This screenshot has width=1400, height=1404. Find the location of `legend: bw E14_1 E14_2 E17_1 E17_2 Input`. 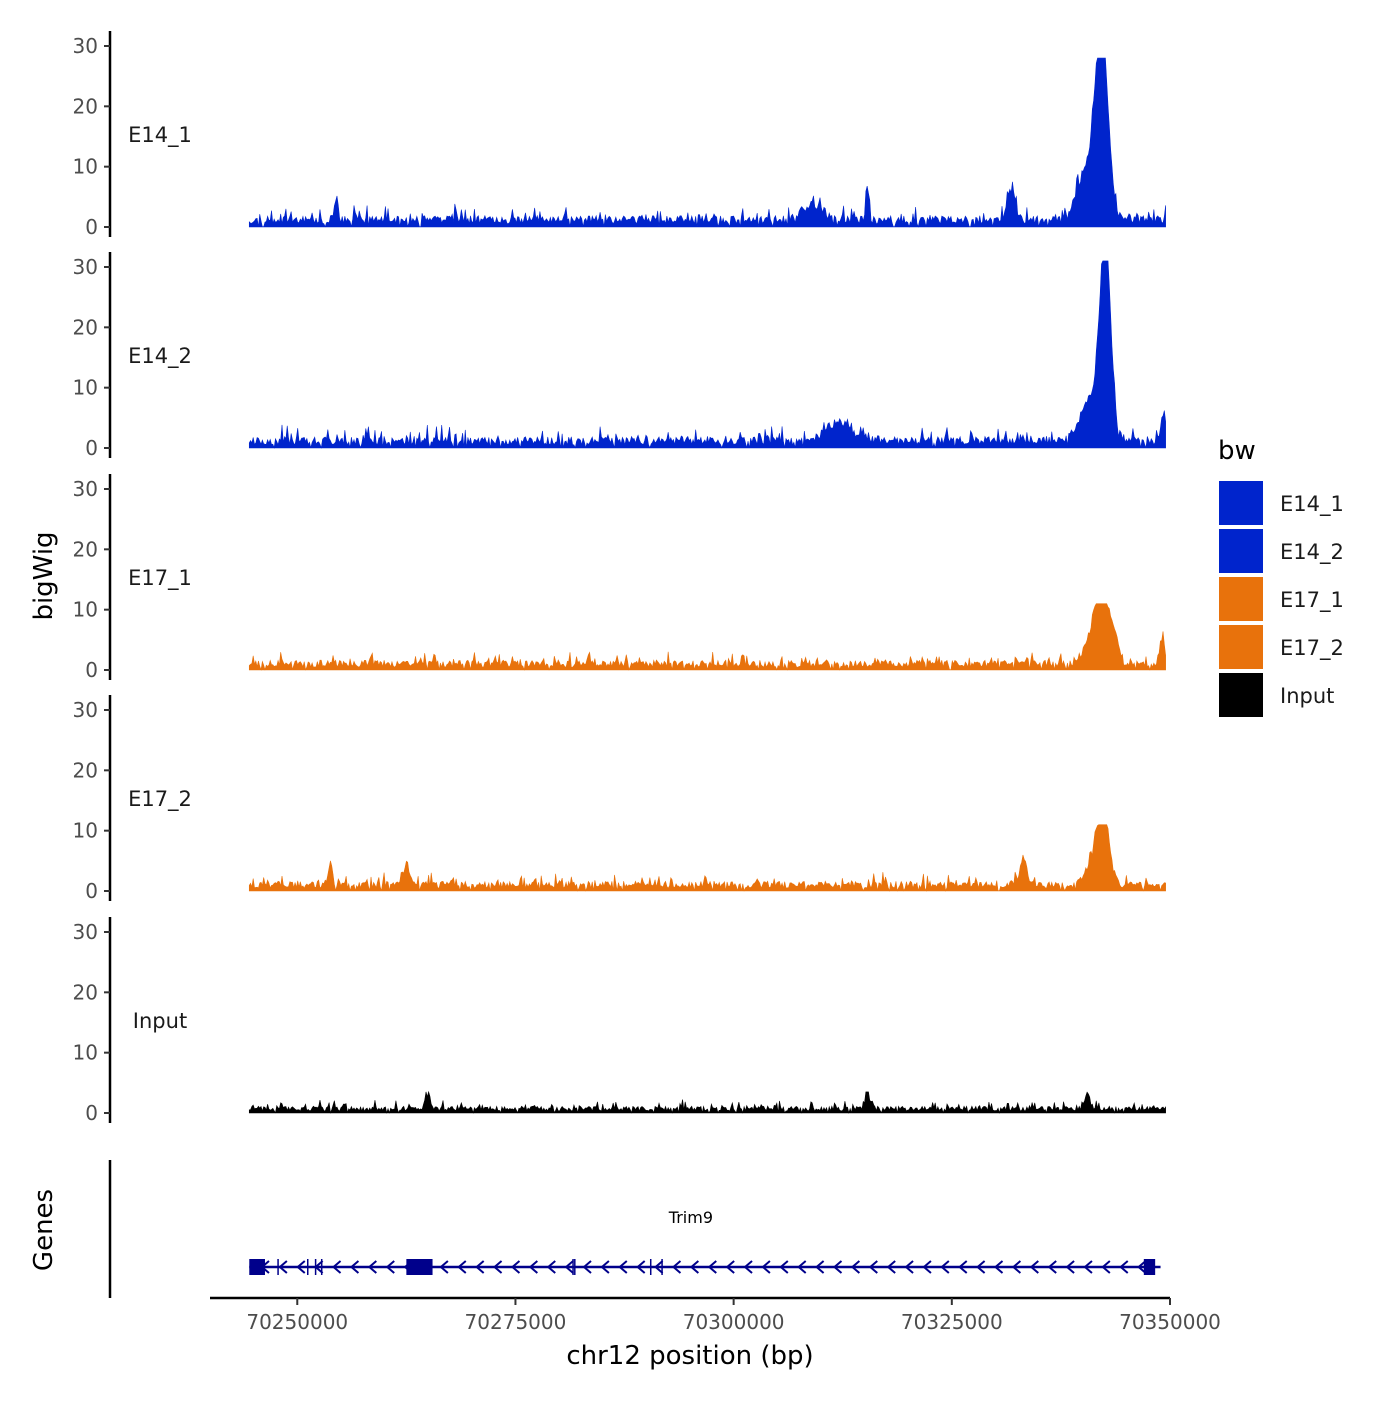

legend: bw E14_1 E14_2 E17_1 E17_2 Input is located at coordinates (1280, 577).